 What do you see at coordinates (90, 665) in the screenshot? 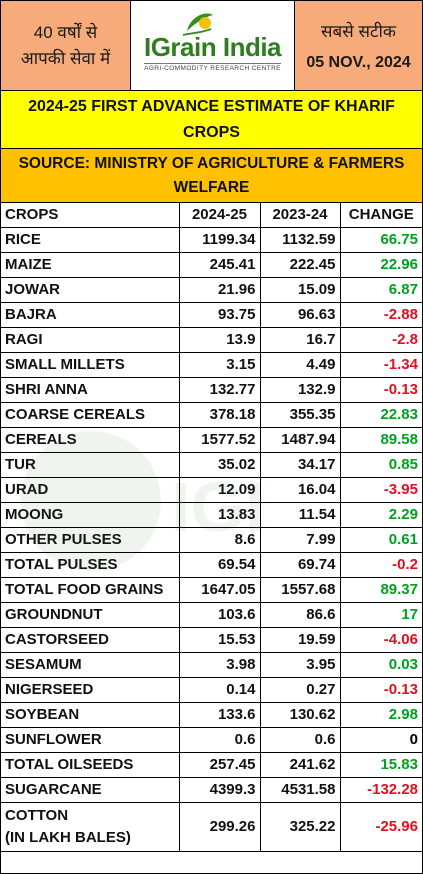
I see `crop-name: SESAMUM` at bounding box center [90, 665].